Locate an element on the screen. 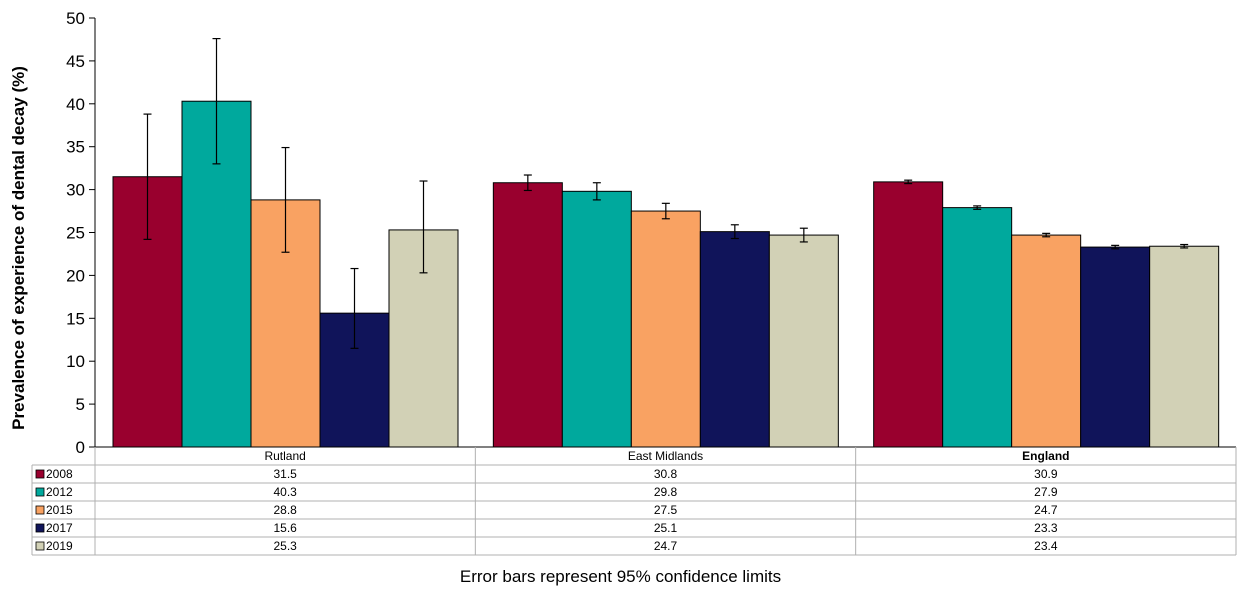 The height and width of the screenshot is (589, 1241). axes: 0 5 10 15 20 25 30 35 40 45 50 is located at coordinates (81, 233).